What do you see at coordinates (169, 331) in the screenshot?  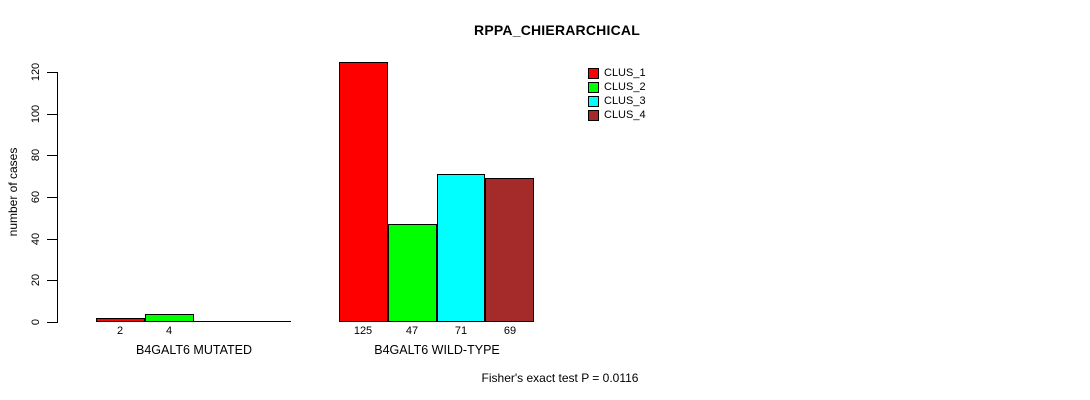 I see `bar-value-label: 4` at bounding box center [169, 331].